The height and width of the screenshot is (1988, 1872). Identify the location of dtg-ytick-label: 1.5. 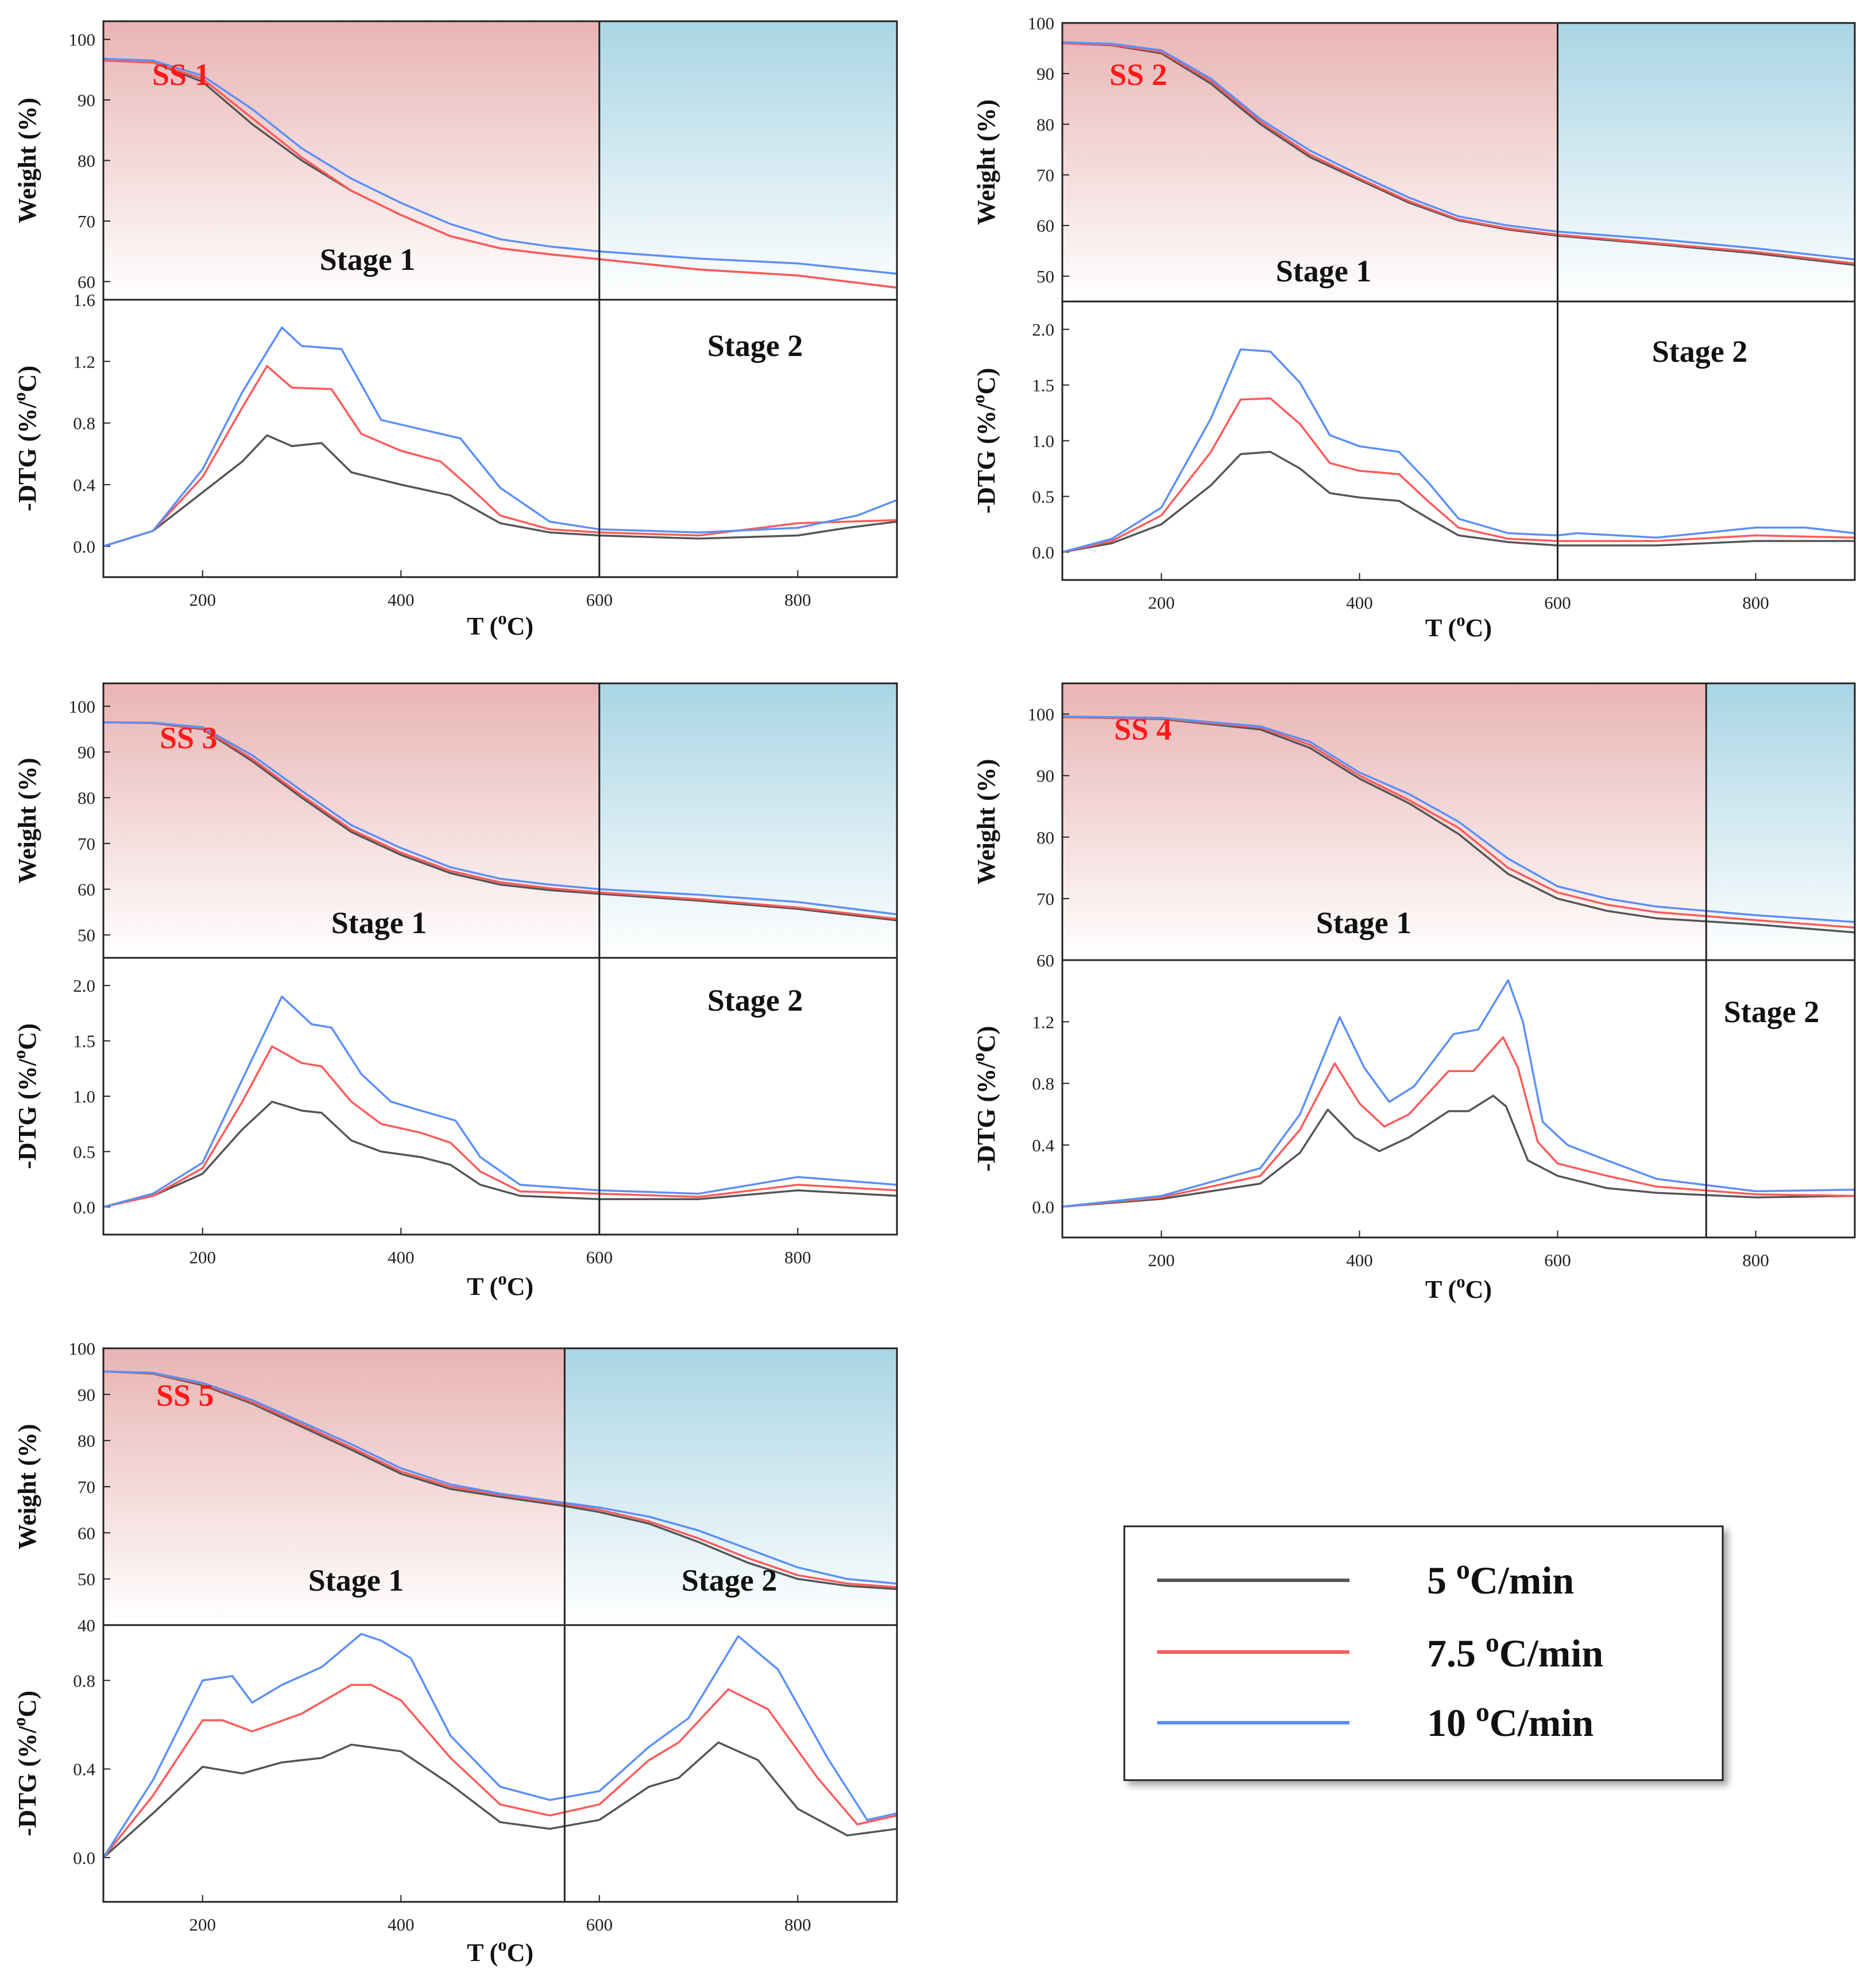
(84, 1041).